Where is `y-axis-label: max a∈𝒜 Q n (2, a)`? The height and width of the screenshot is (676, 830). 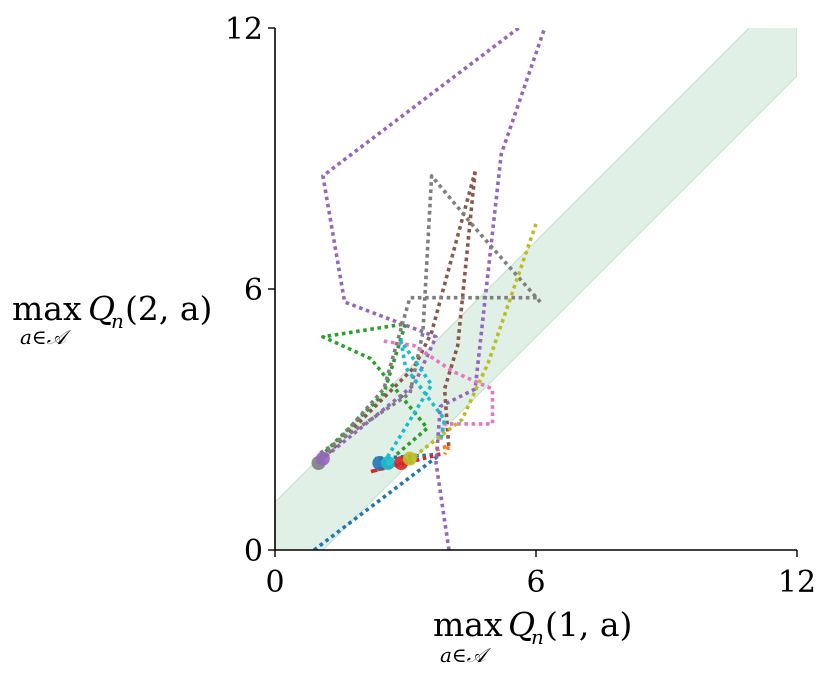
y-axis-label: max a∈𝒜 Q n (2, a) is located at coordinates (112, 319).